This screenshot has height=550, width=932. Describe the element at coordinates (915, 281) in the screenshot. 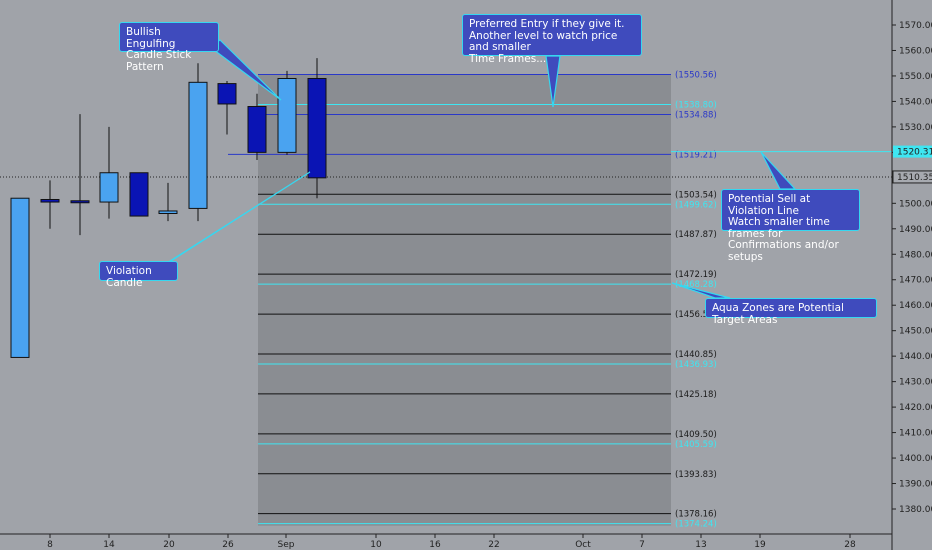

I see `price-tick-label-10: 1470.00` at that location.